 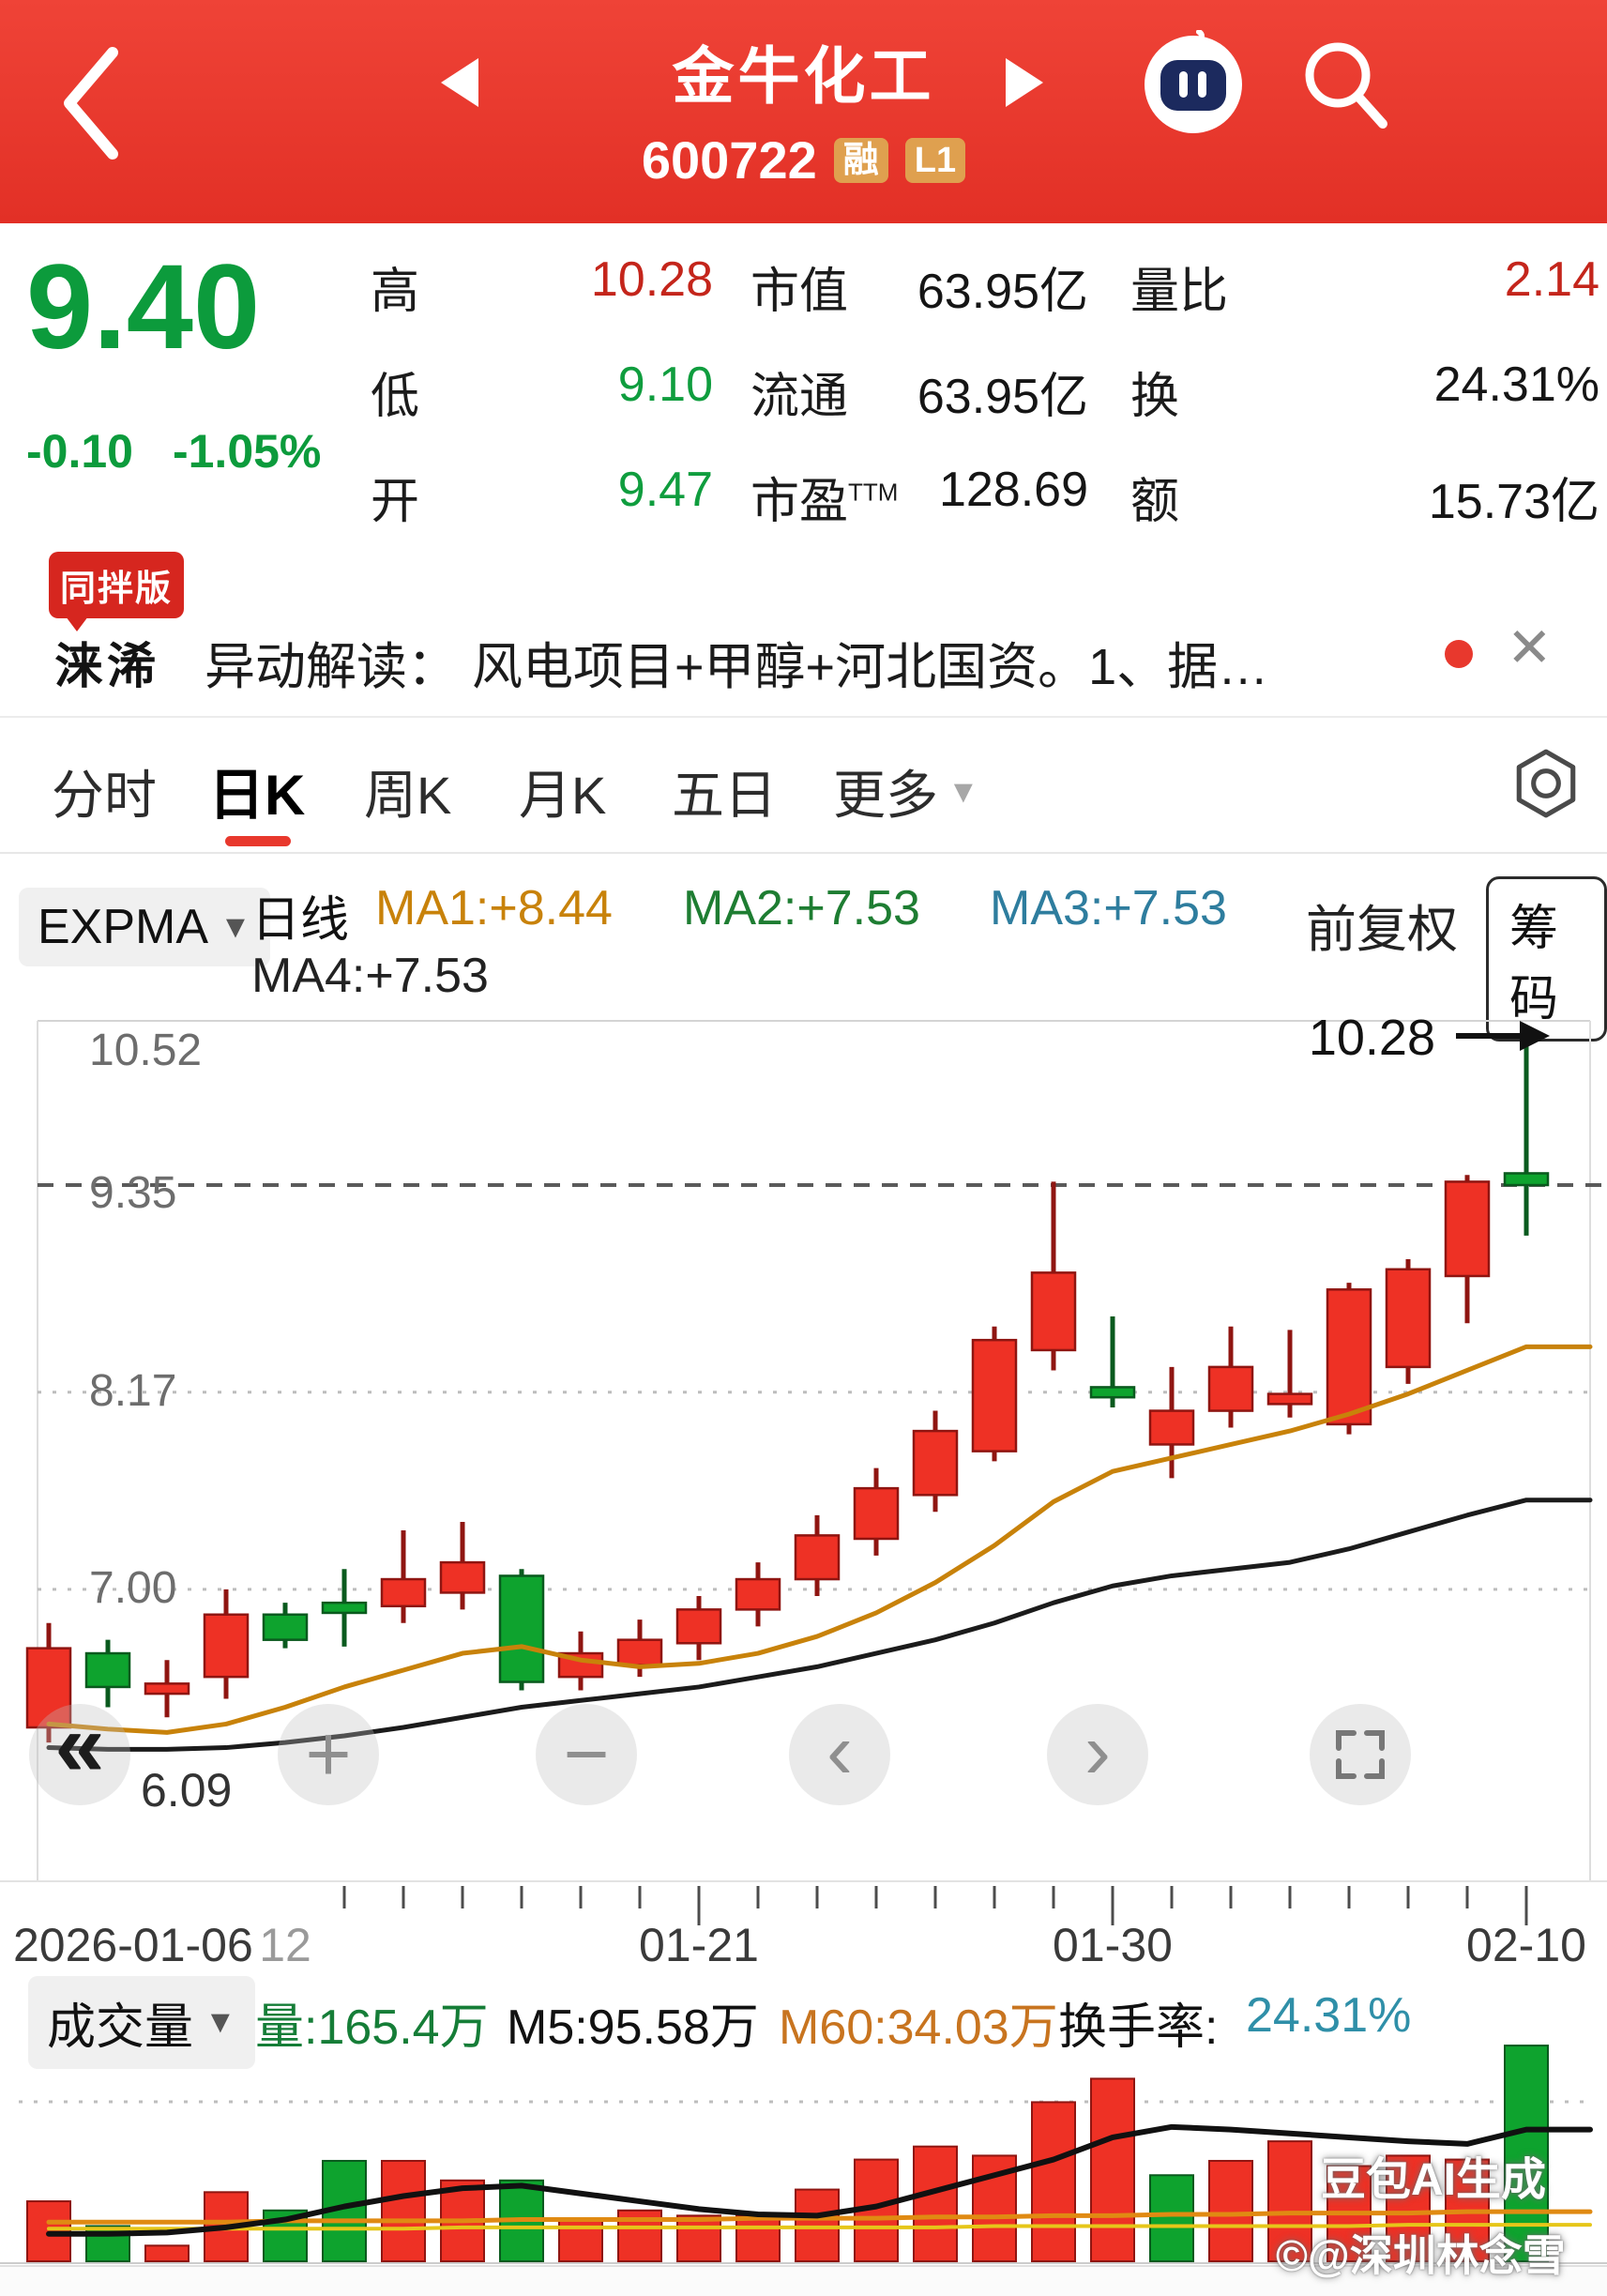 I want to click on zoom-in-button: +, so click(x=328, y=1754).